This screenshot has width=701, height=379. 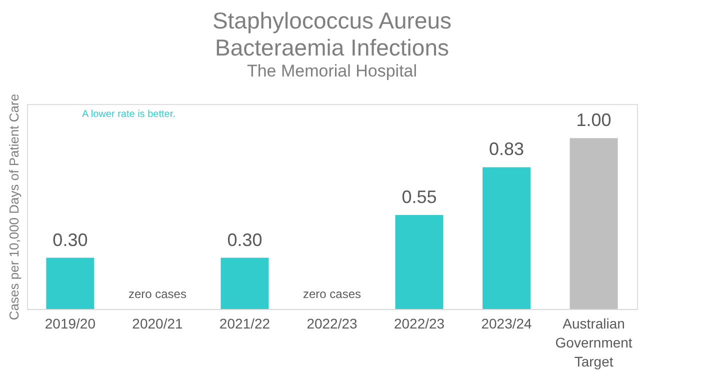 I want to click on data-label: 0.55, so click(x=419, y=197).